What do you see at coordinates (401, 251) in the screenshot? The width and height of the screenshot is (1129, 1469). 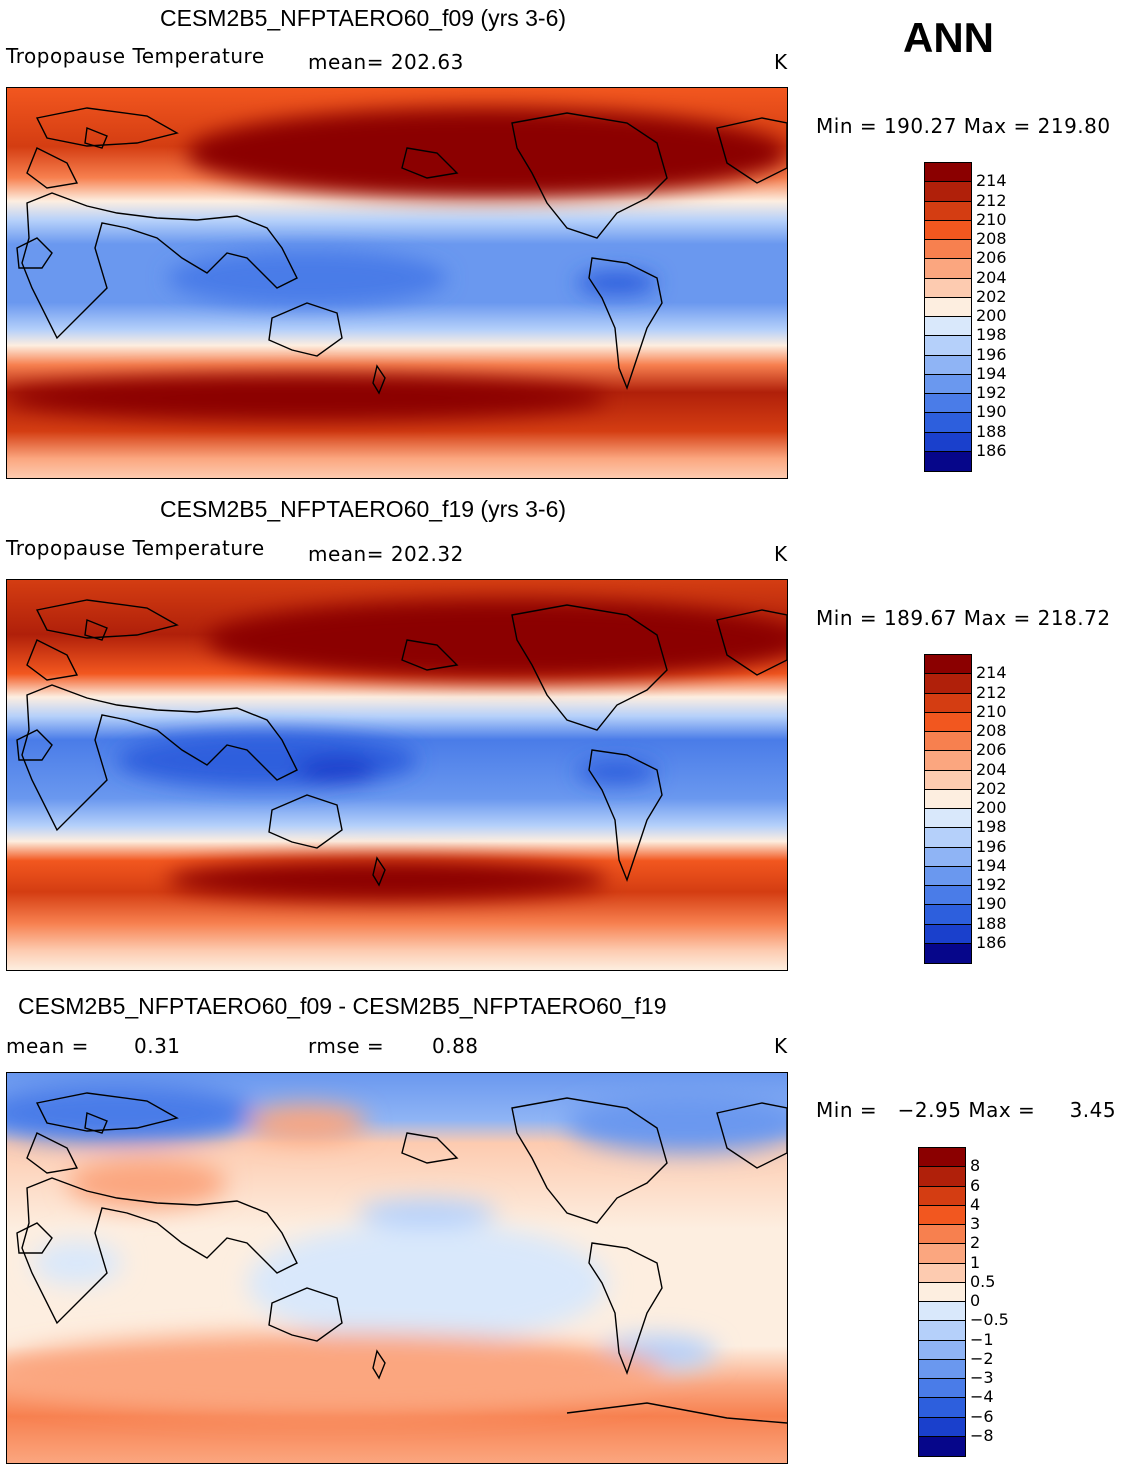 I see `panel1-coastlines` at bounding box center [401, 251].